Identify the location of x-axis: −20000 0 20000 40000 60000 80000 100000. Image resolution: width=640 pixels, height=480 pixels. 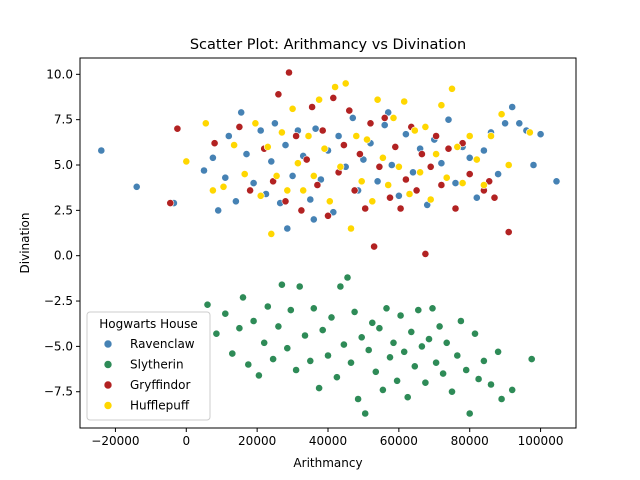
(327, 438).